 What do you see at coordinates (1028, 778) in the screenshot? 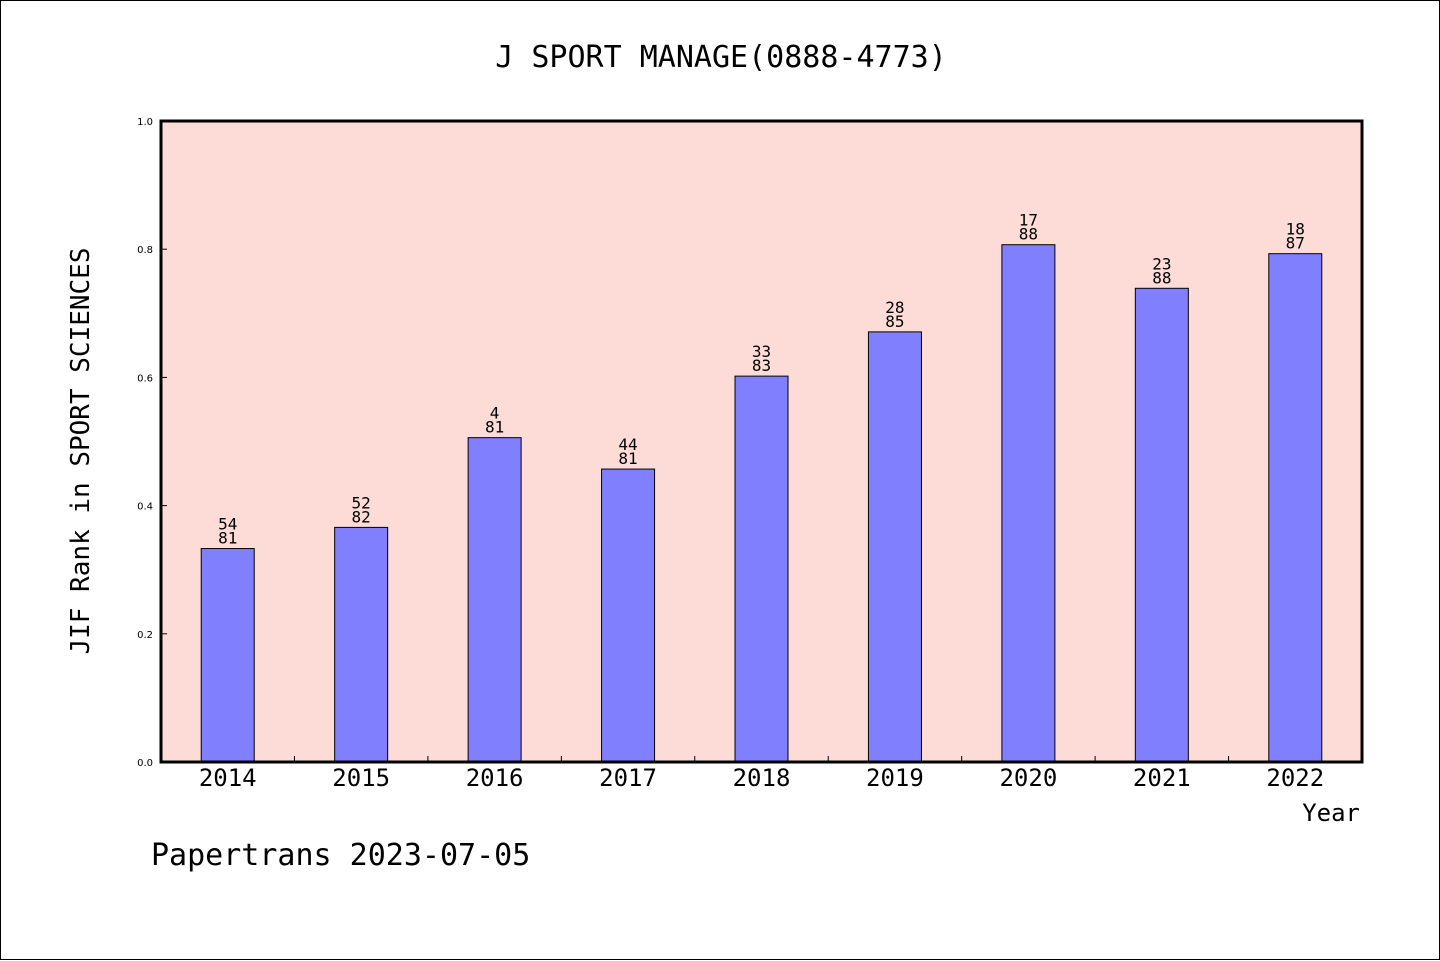
I see `x-tick-label: 2020` at bounding box center [1028, 778].